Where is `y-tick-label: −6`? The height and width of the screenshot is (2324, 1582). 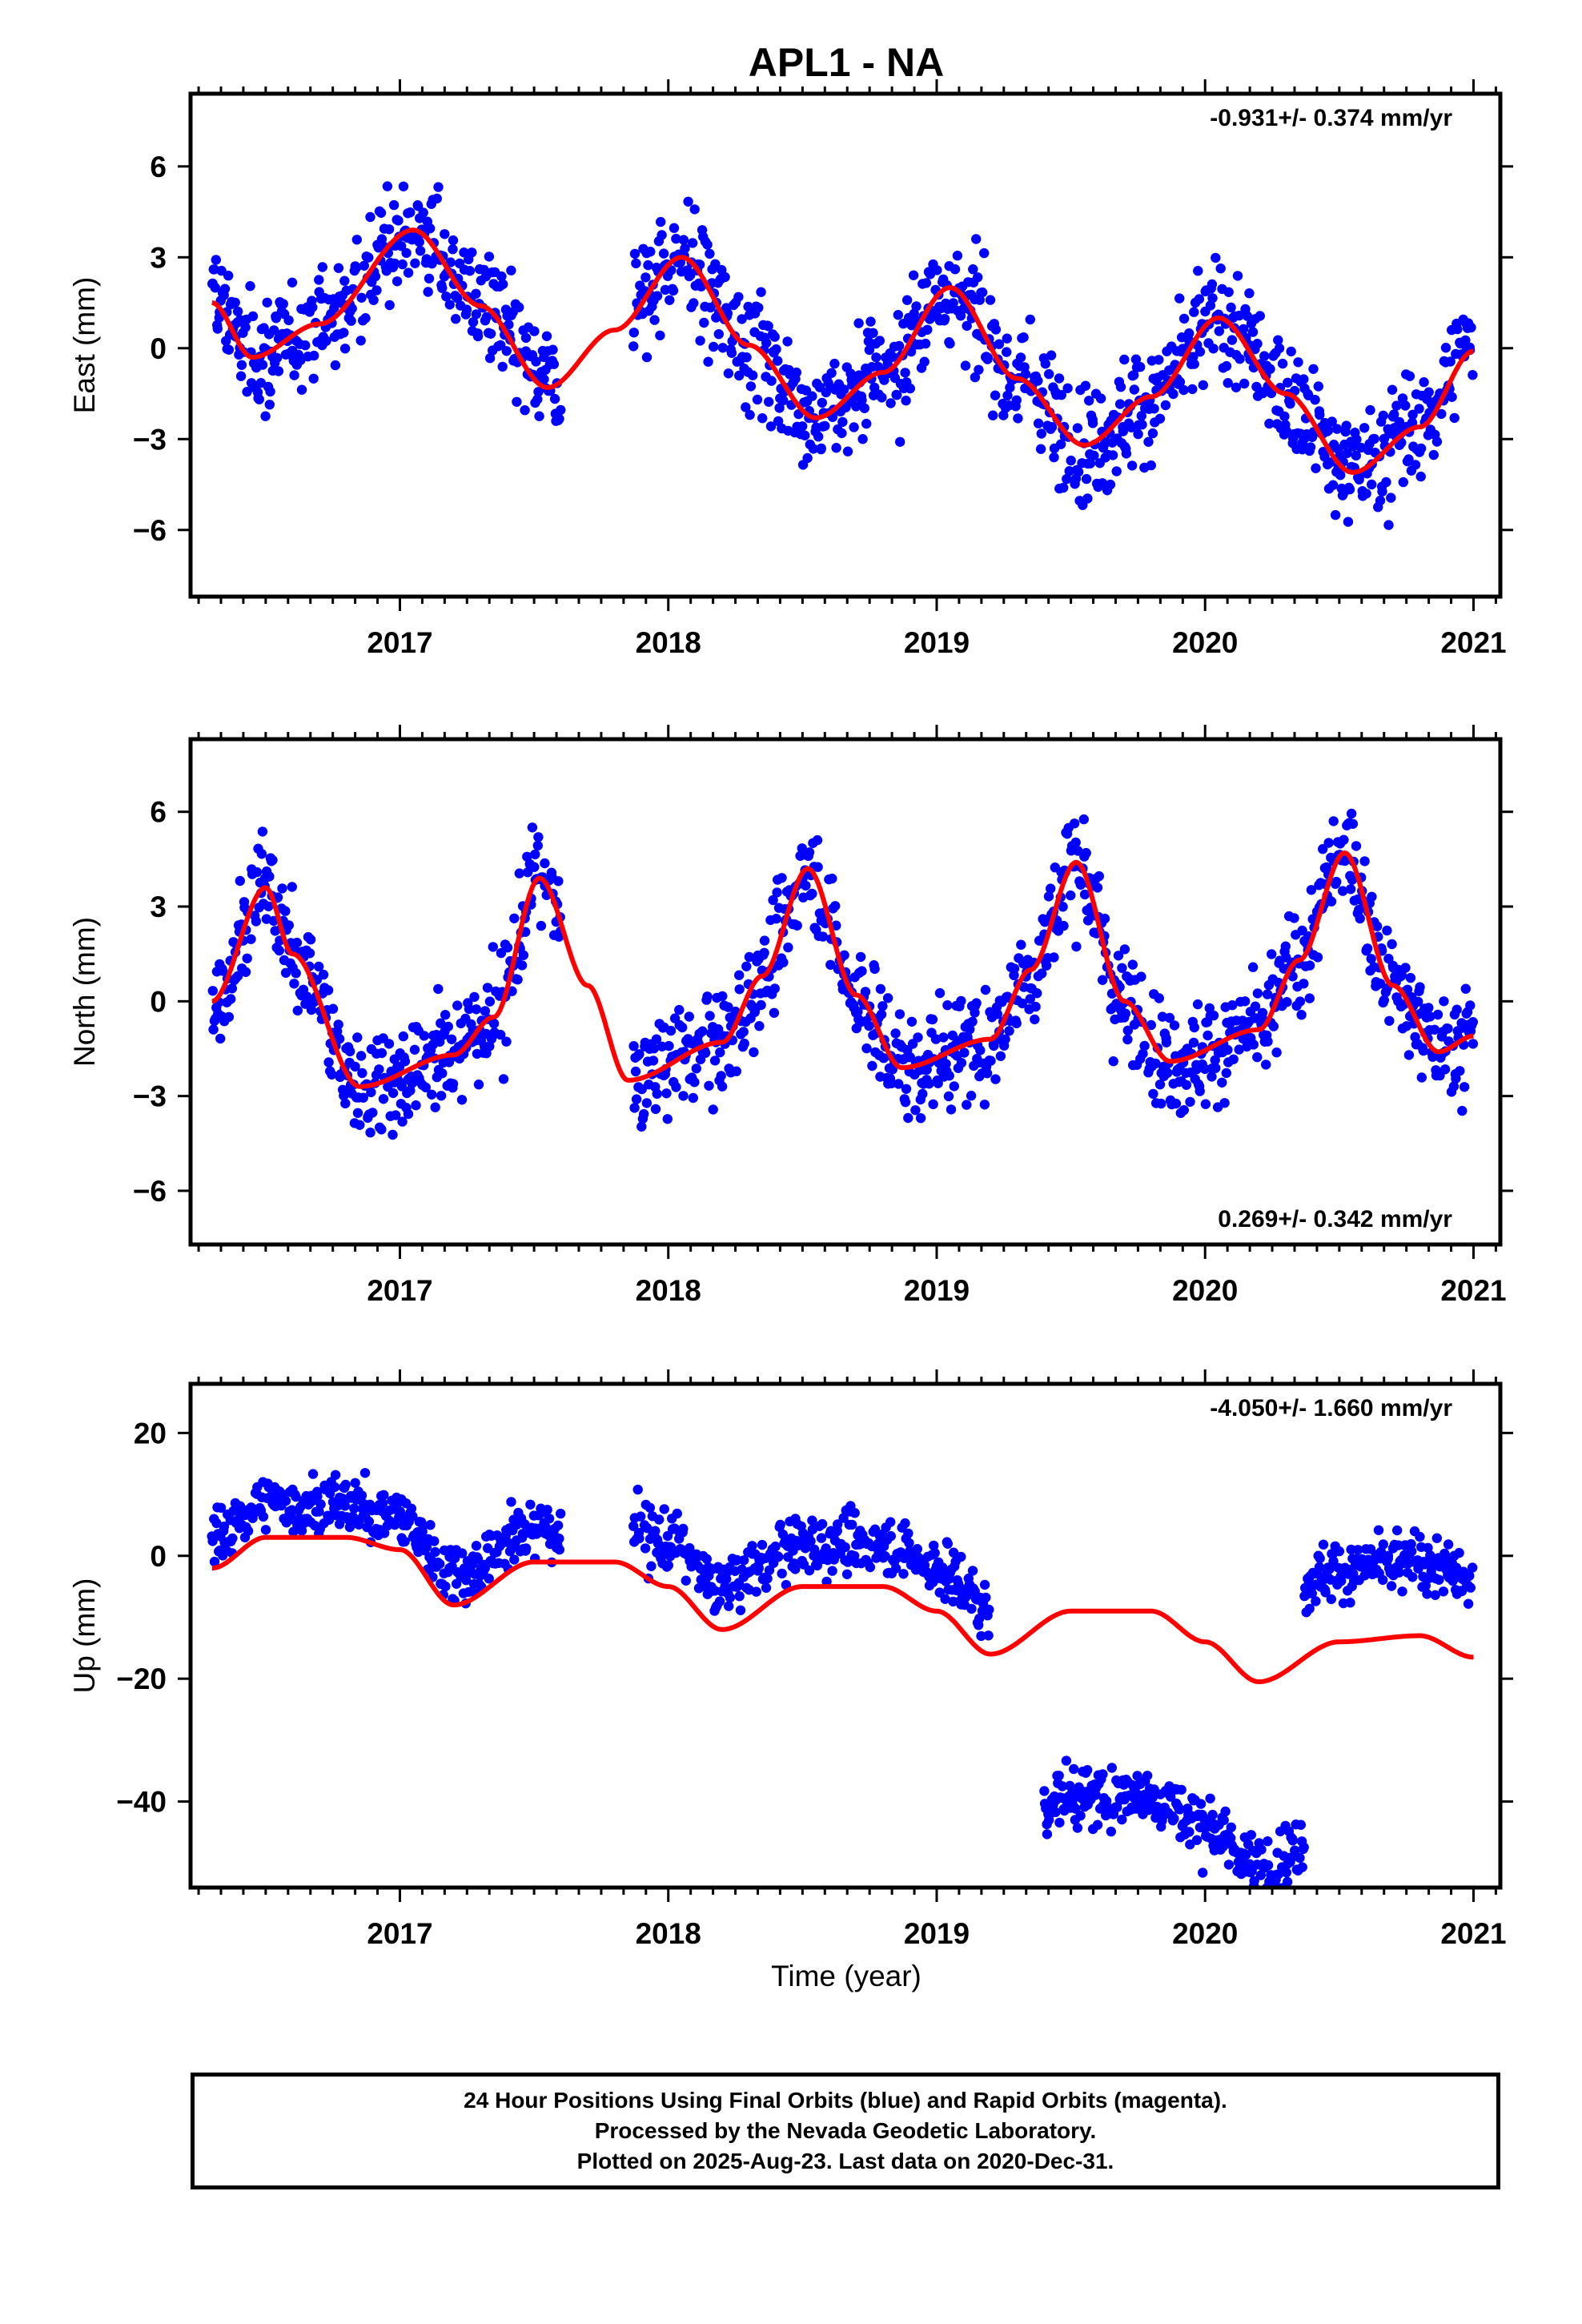 y-tick-label: −6 is located at coordinates (150, 530).